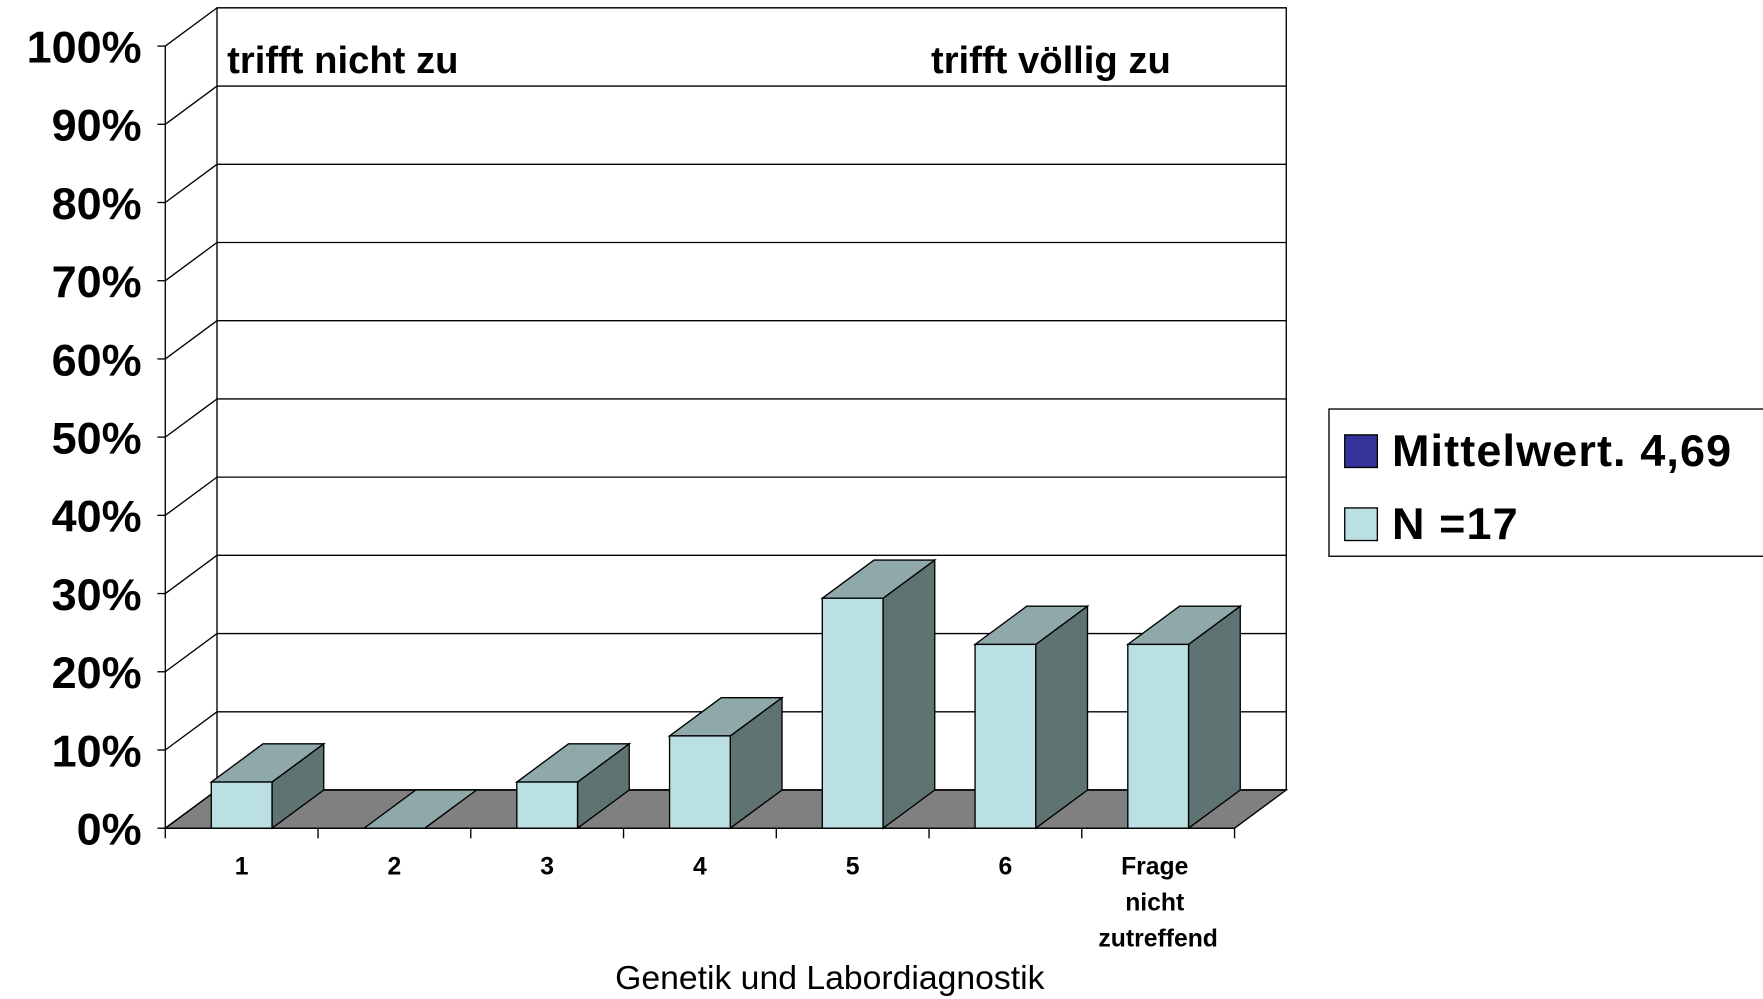  Describe the element at coordinates (547, 866) in the screenshot. I see `x-tick-label: 3` at that location.